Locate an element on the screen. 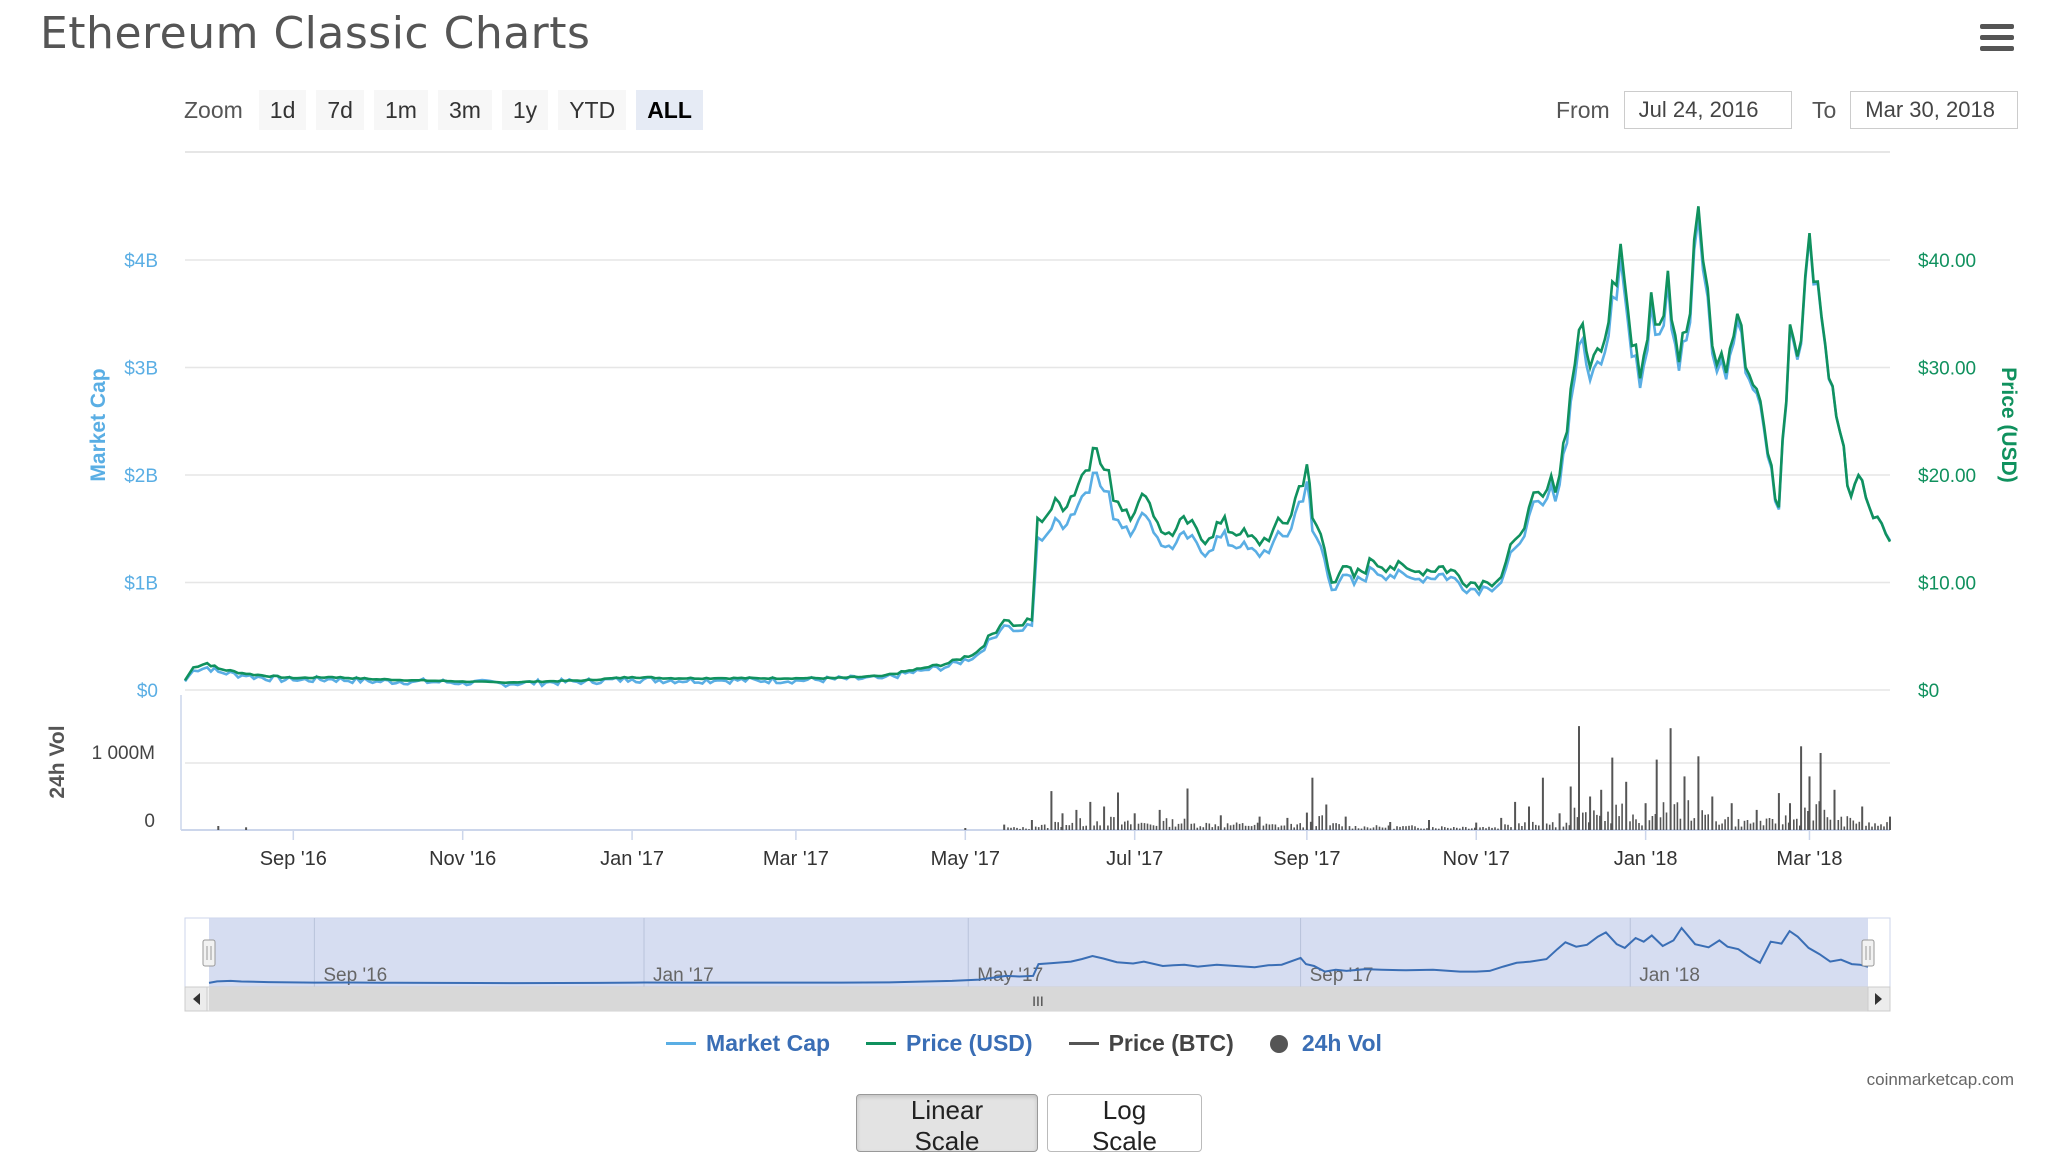 The height and width of the screenshot is (1168, 2048). hamburger-menu-icon is located at coordinates (1997, 38).